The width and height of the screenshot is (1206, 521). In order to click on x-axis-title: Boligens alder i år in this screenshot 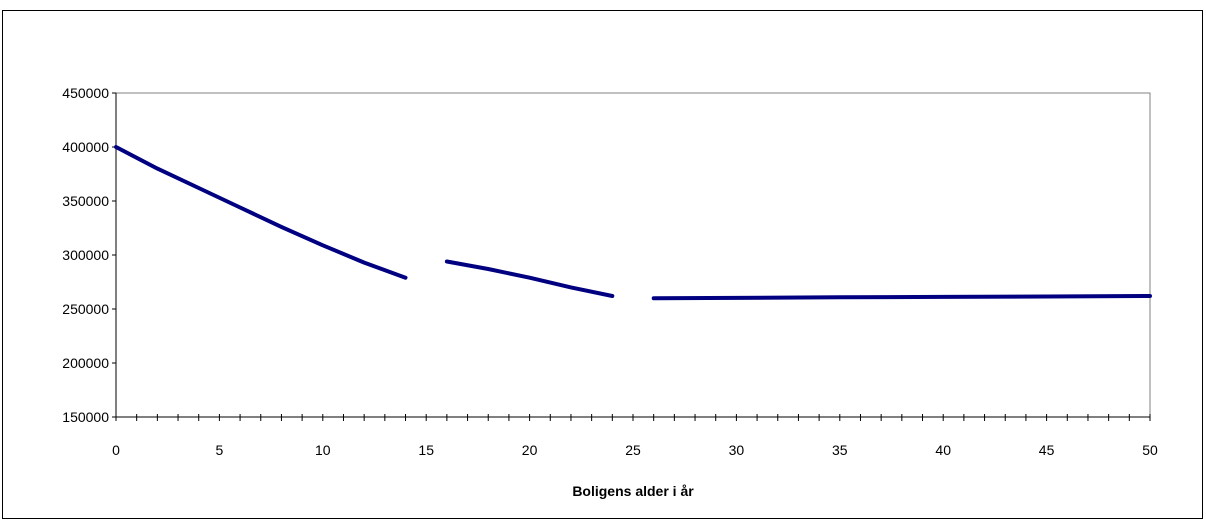, I will do `click(633, 491)`.